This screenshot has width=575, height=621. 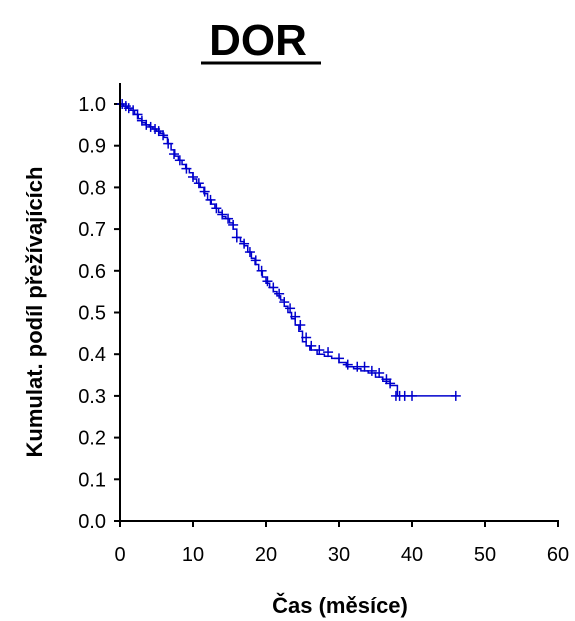 What do you see at coordinates (92, 439) in the screenshot?
I see `y-tick-label: 0.2` at bounding box center [92, 439].